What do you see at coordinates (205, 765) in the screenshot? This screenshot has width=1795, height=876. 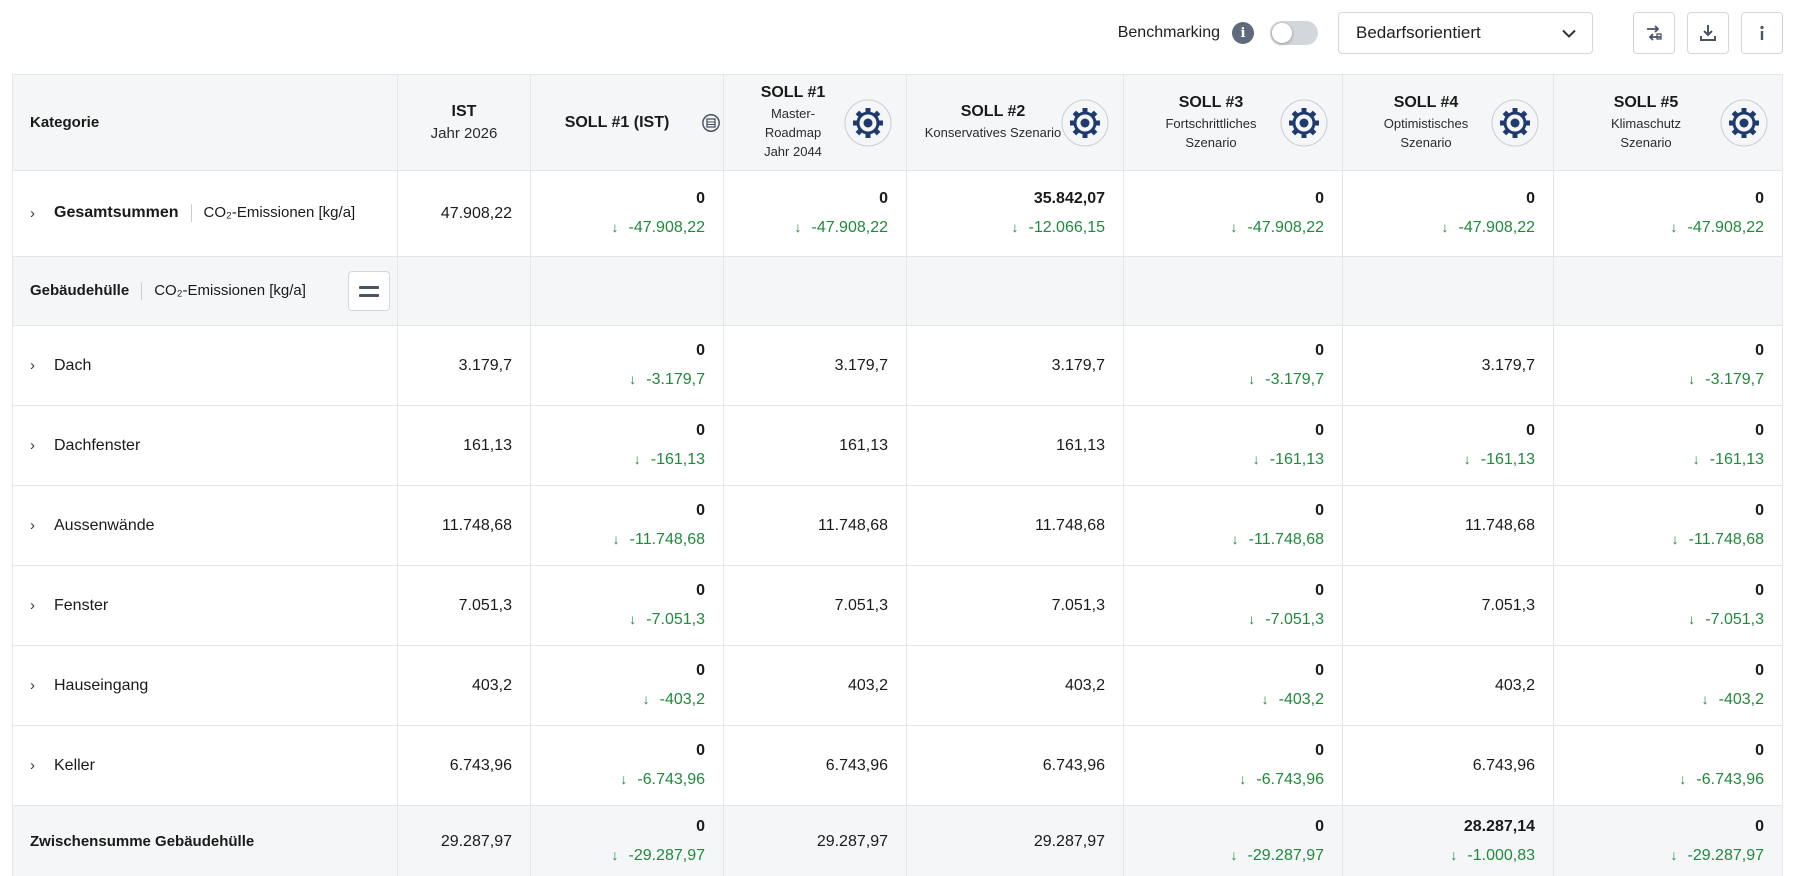 I see `row-label-cell: › Keller` at bounding box center [205, 765].